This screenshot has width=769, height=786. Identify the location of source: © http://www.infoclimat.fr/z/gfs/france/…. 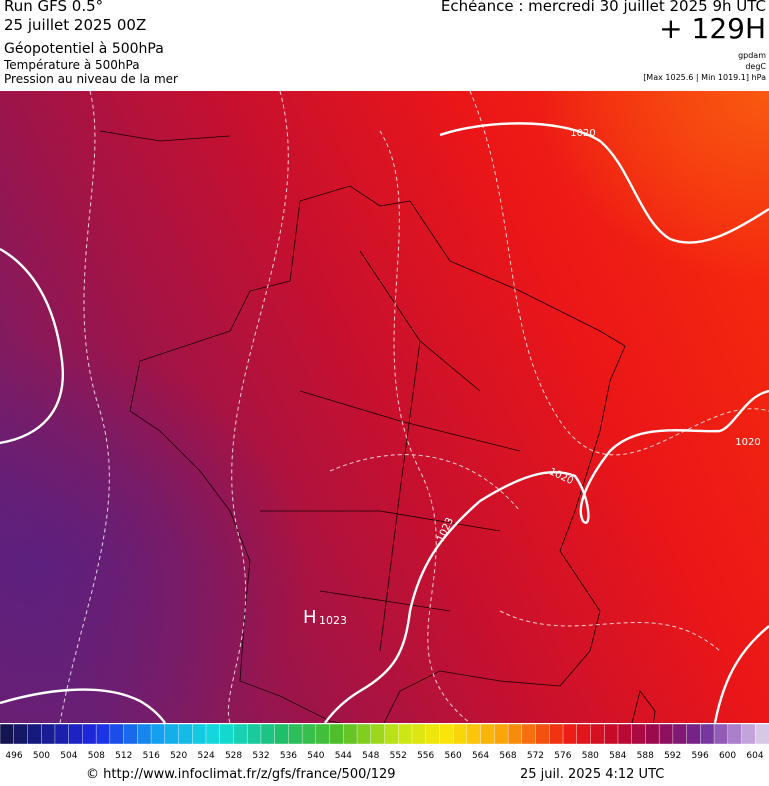
(241, 774).